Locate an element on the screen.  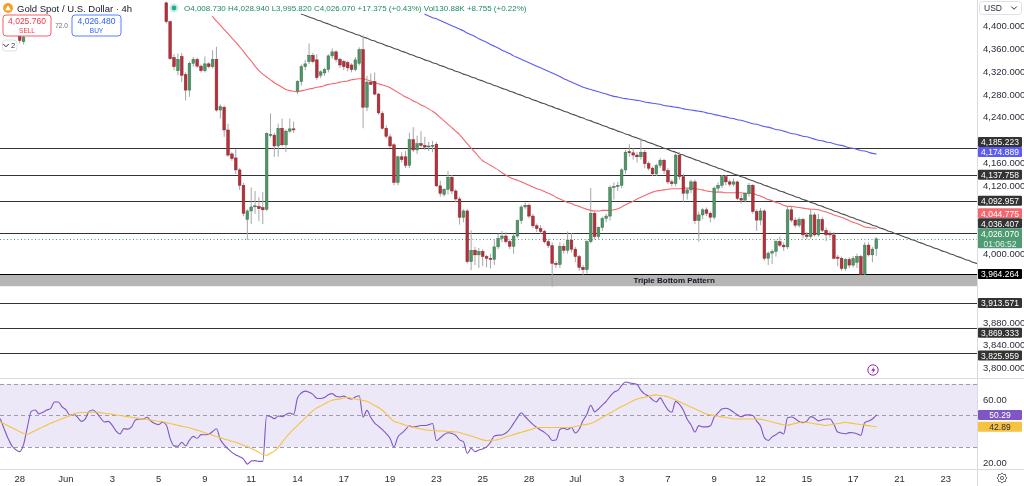
annotation: 4,025.760 is located at coordinates (27, 21).